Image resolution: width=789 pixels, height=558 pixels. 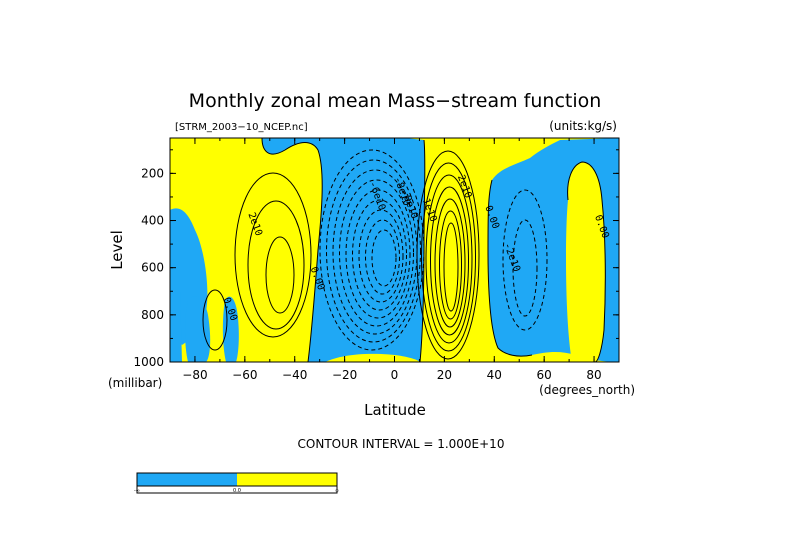 I want to click on y-tick-label-400: 400, so click(x=152, y=221).